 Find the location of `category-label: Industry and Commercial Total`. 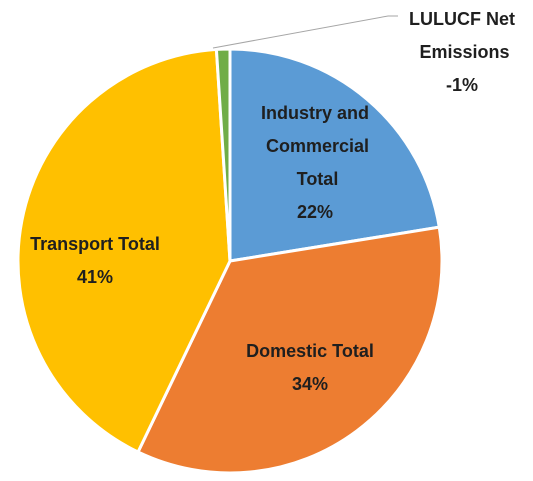

category-label: Industry and Commercial Total is located at coordinates (315, 146).